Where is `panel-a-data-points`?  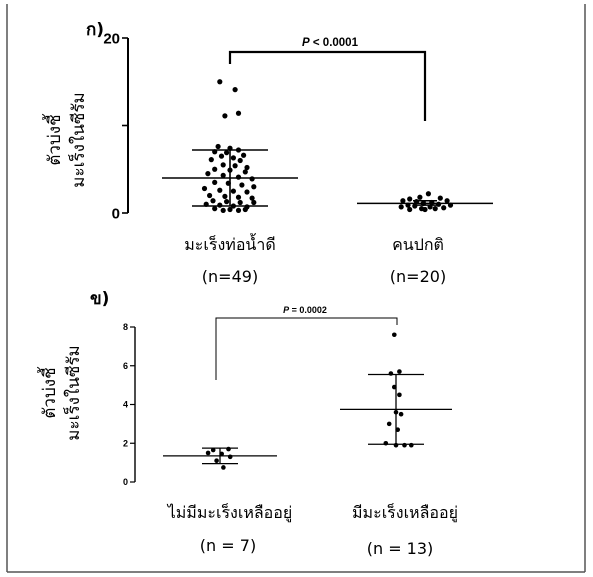 panel-a-data-points is located at coordinates (327, 146).